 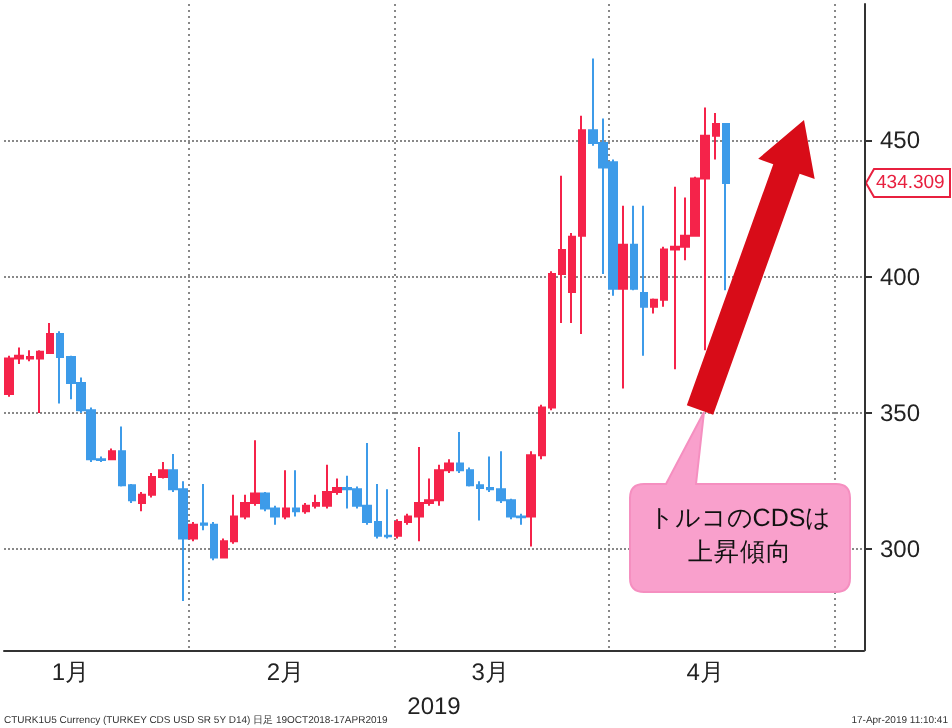 I want to click on y-tick-label: 300, so click(x=900, y=549).